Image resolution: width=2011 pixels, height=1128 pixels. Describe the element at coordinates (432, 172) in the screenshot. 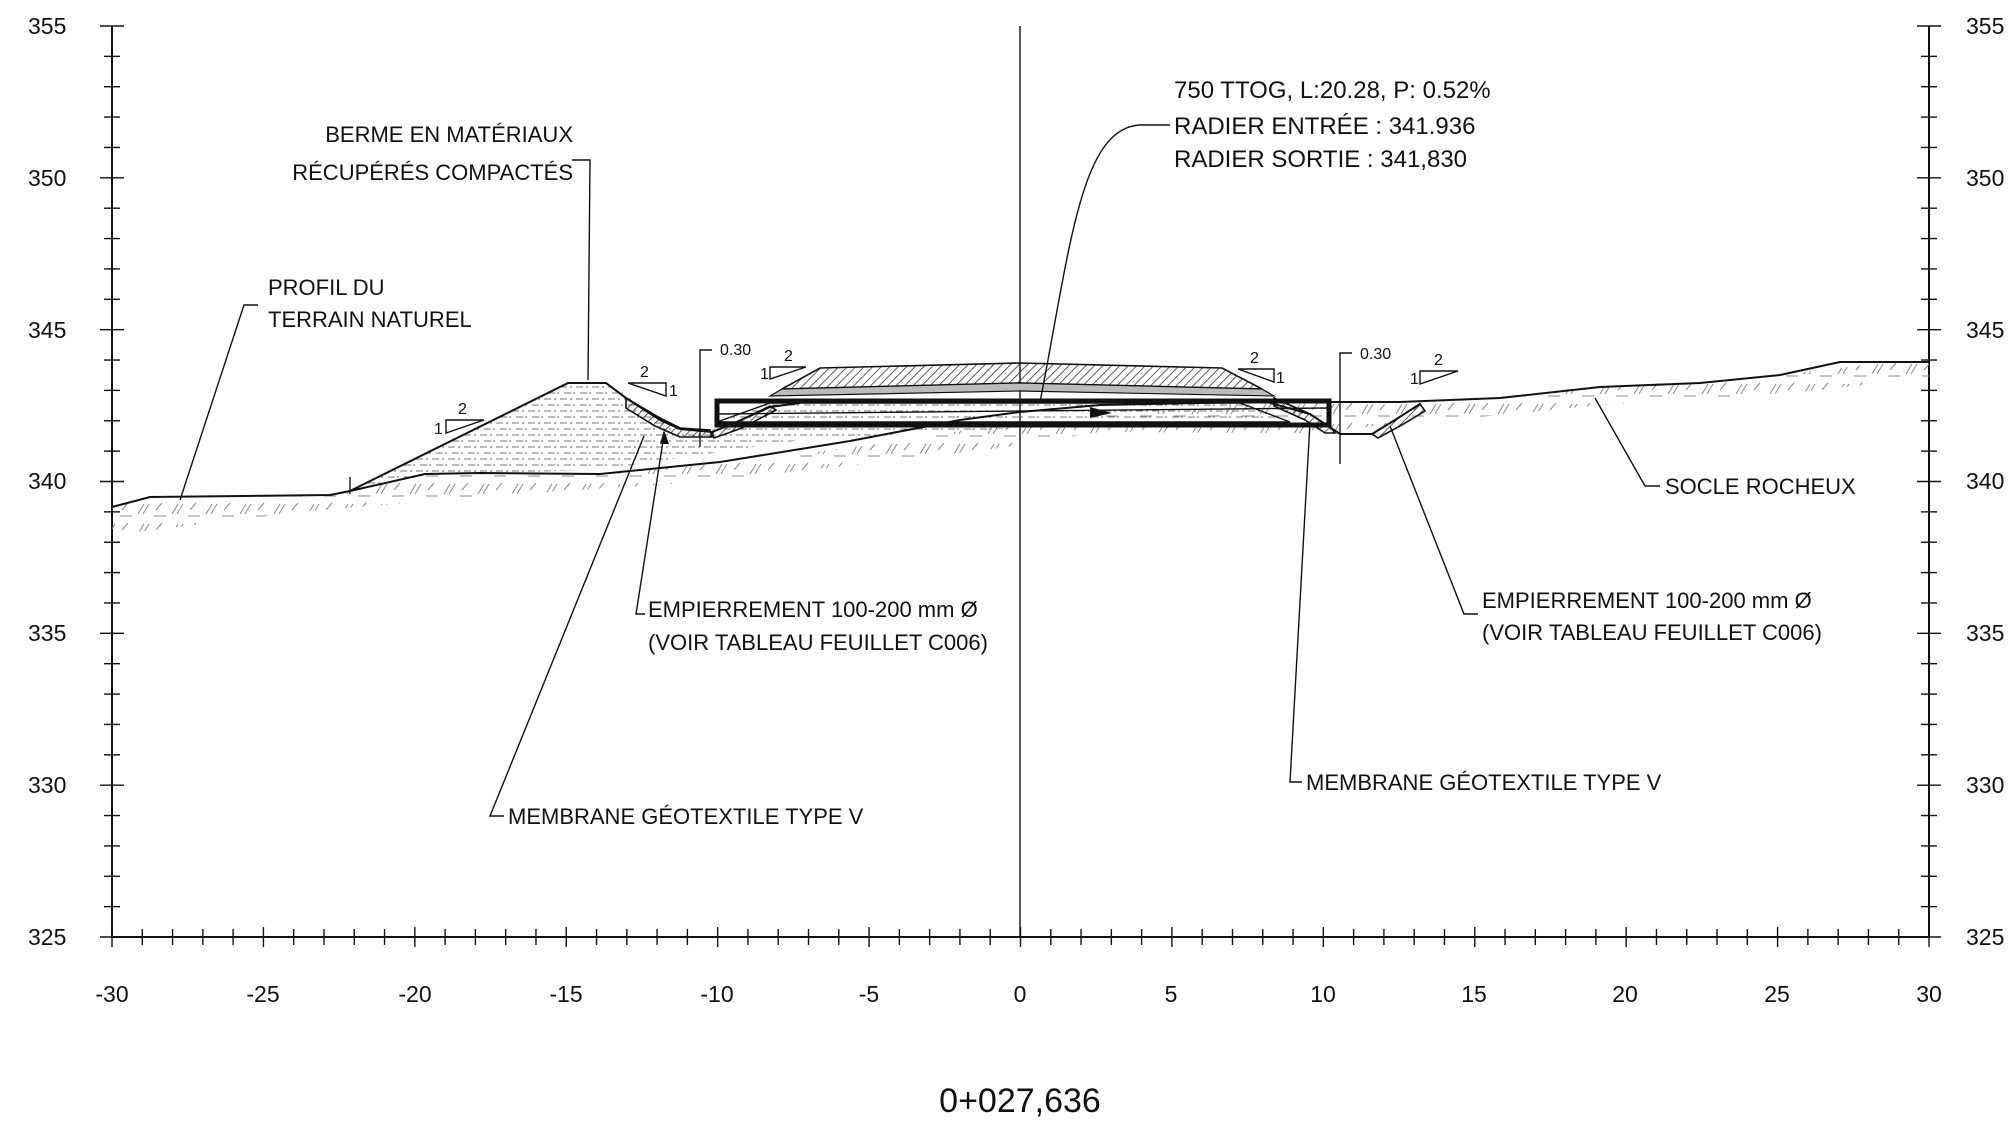

I see `berm-label-line2: RÉCUPÉRÉS COMPACTÉS` at that location.